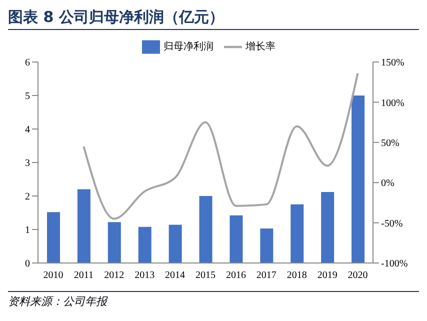 This screenshot has width=427, height=321. What do you see at coordinates (266, 276) in the screenshot?
I see `x-tick-label: 2017` at bounding box center [266, 276].